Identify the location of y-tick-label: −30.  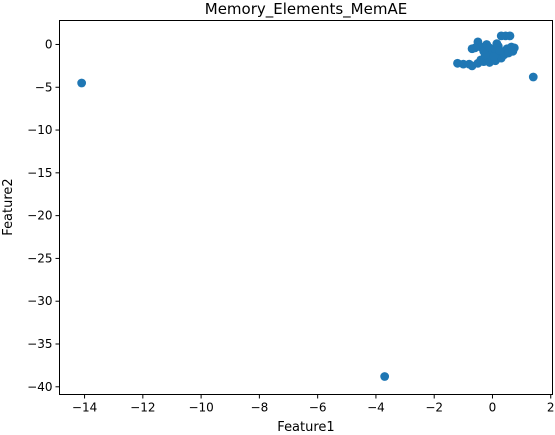
(39, 301).